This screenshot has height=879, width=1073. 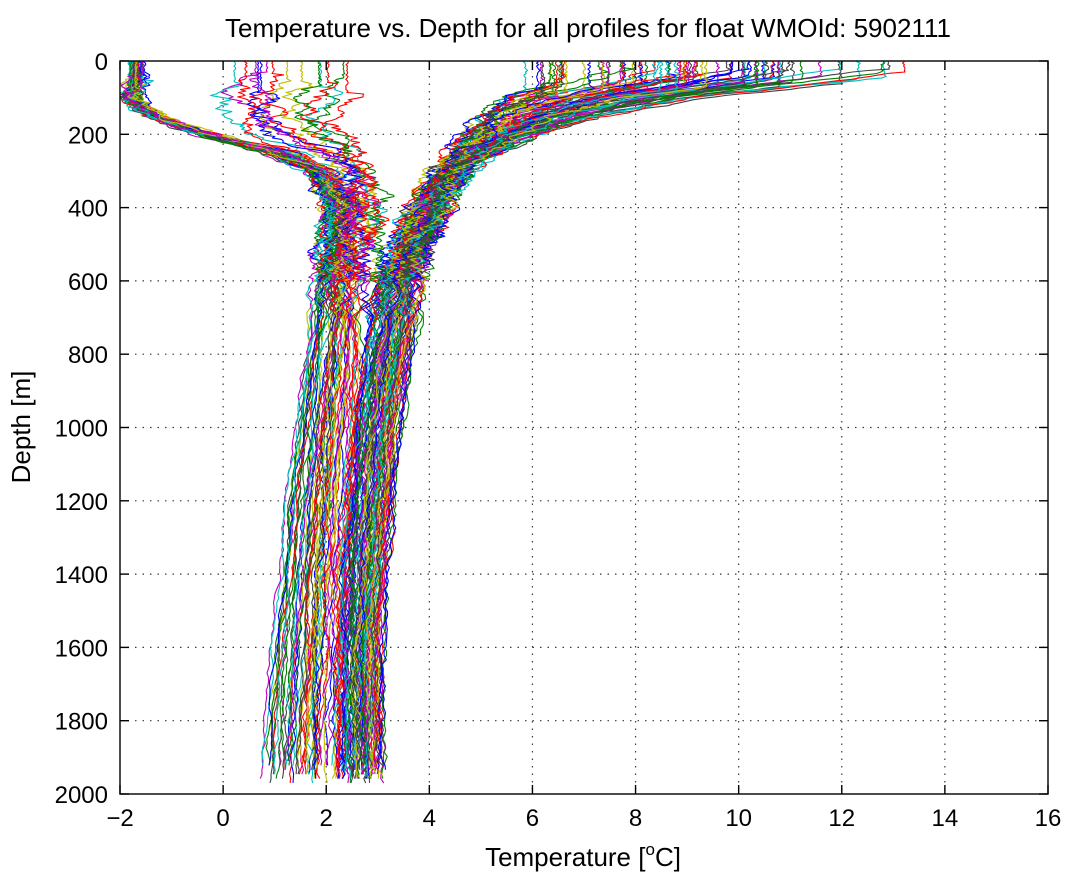 What do you see at coordinates (635, 818) in the screenshot?
I see `x-tick-label: 8` at bounding box center [635, 818].